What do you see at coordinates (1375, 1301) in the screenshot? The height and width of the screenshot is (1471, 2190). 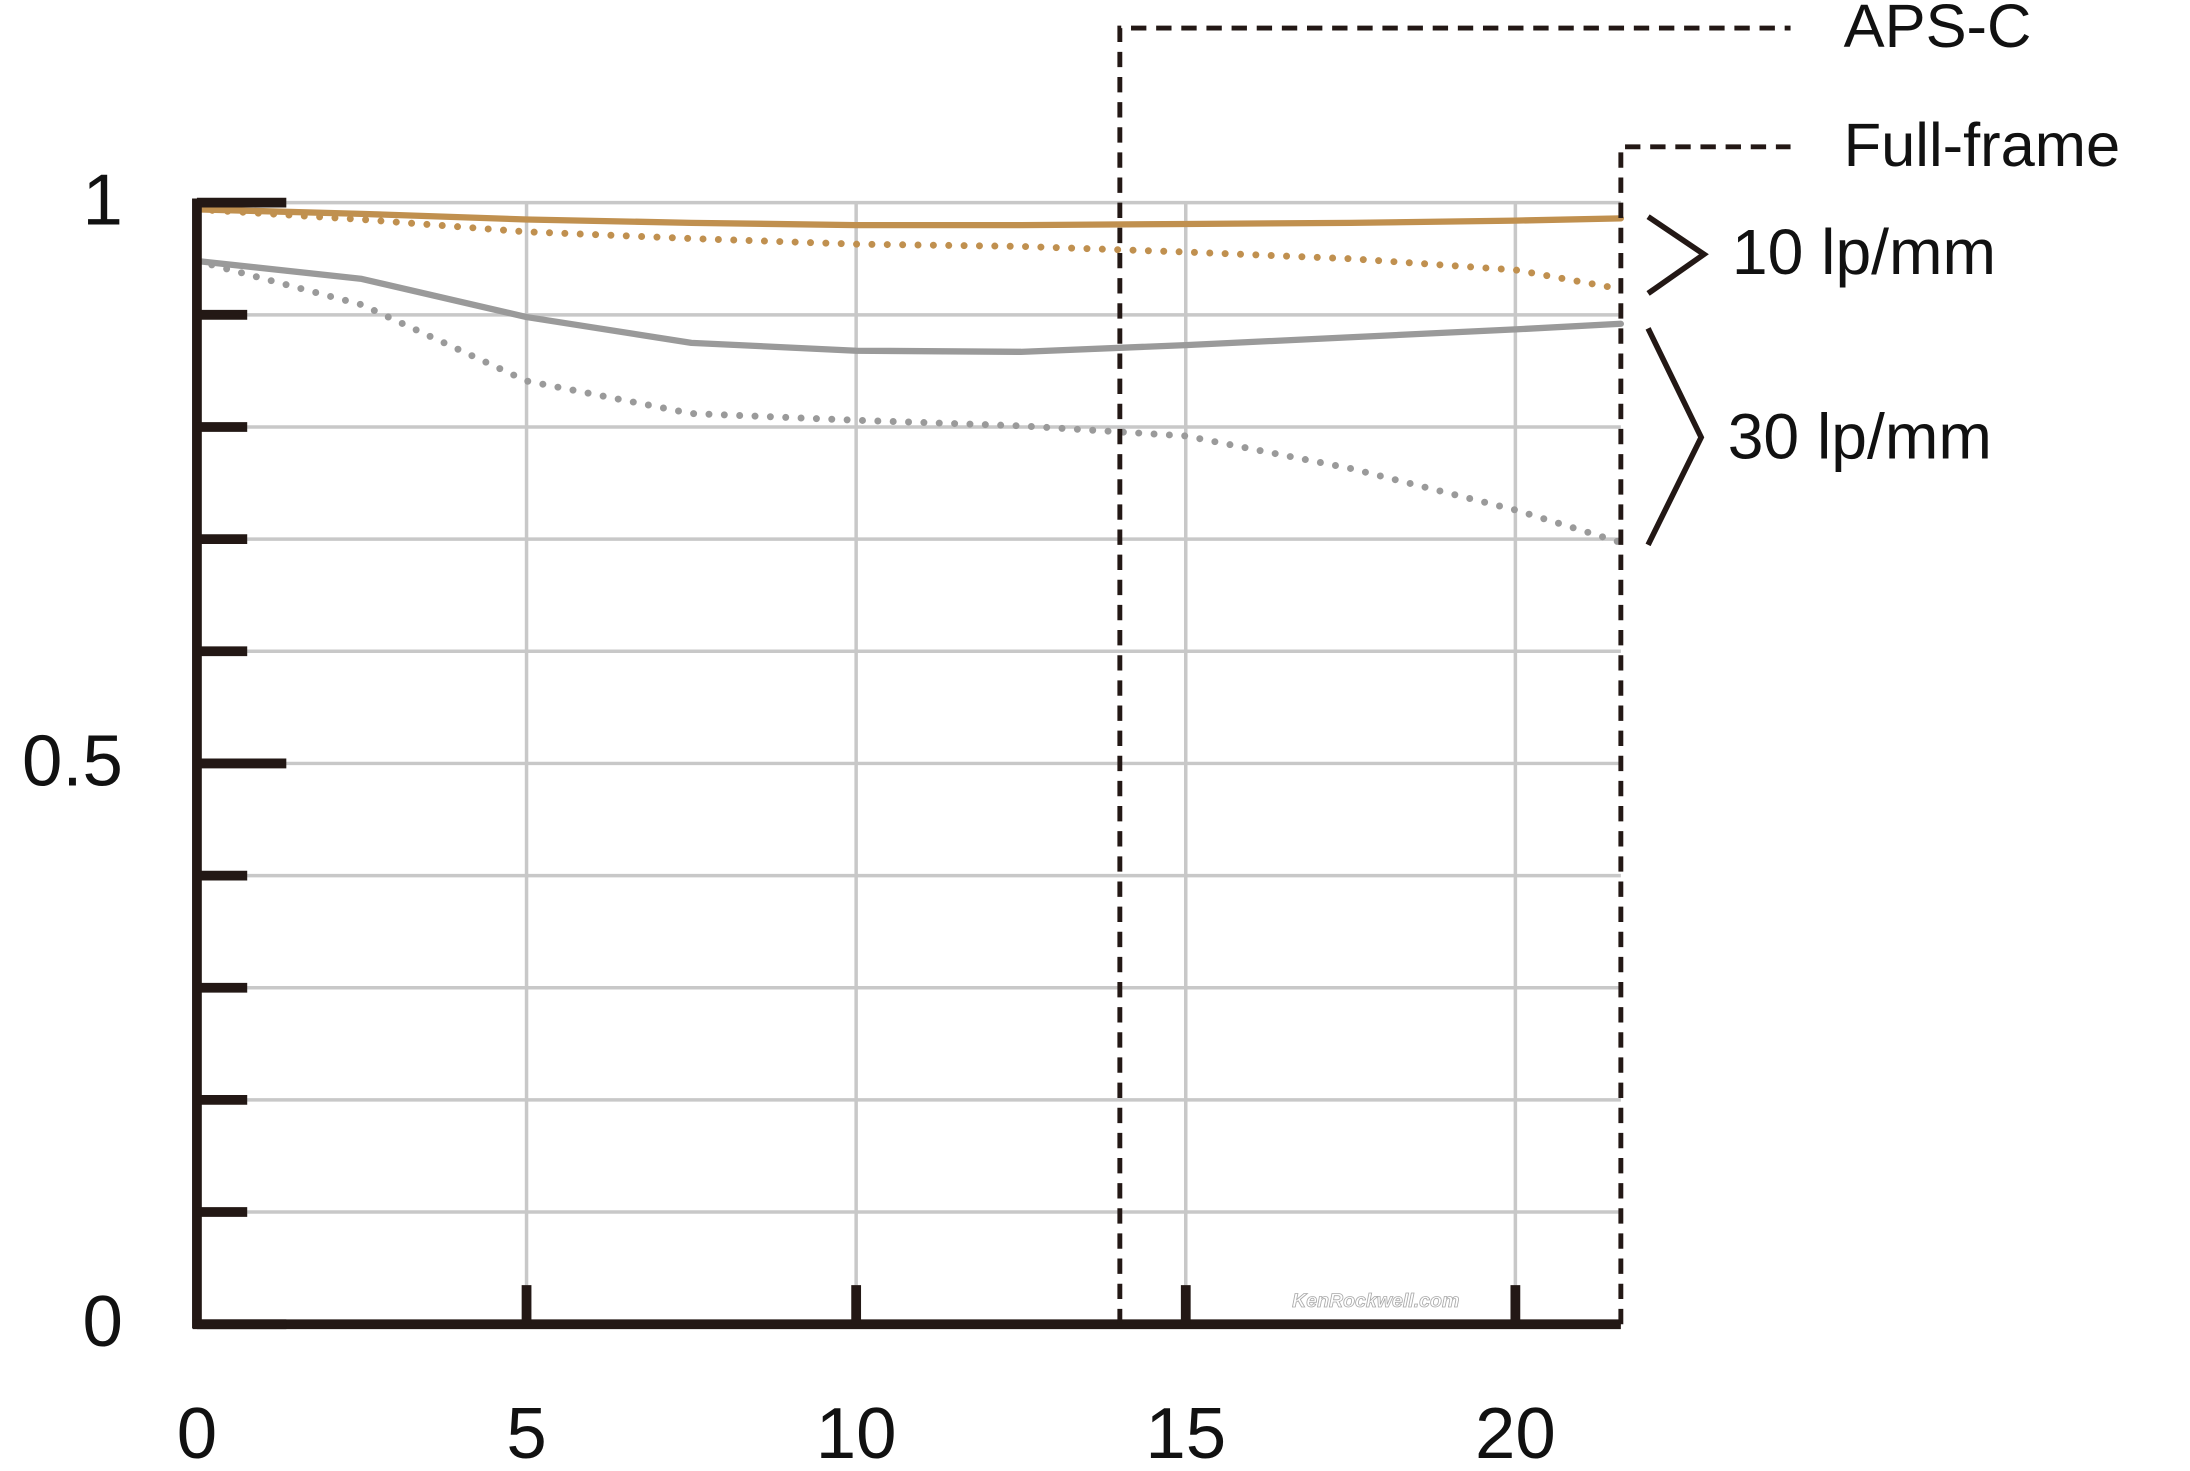 I see `watermark: KenRockwell.com` at bounding box center [1375, 1301].